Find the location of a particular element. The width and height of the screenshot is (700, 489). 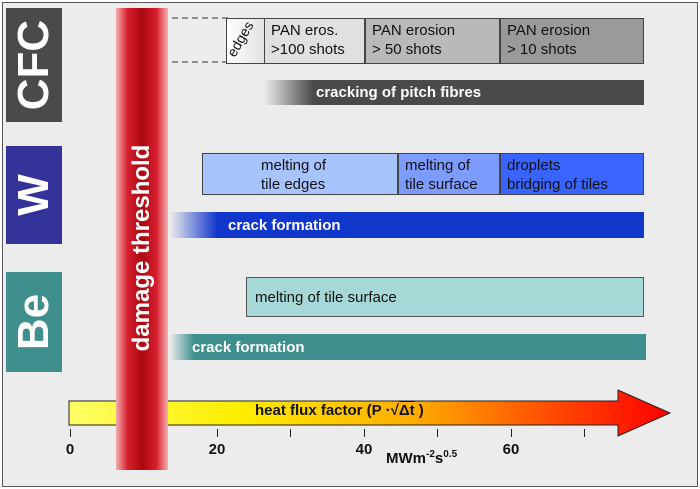

w-tile-edges-cell: melting of tile edges is located at coordinates (300, 174).